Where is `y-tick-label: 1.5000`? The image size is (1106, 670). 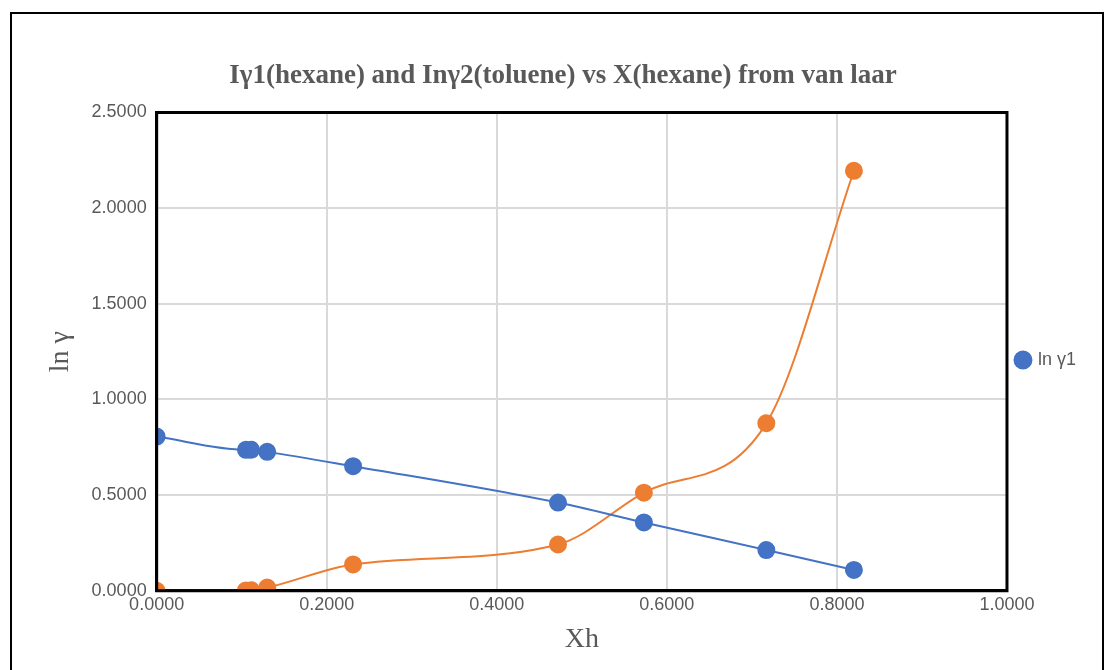
y-tick-label: 1.5000 is located at coordinates (119, 302).